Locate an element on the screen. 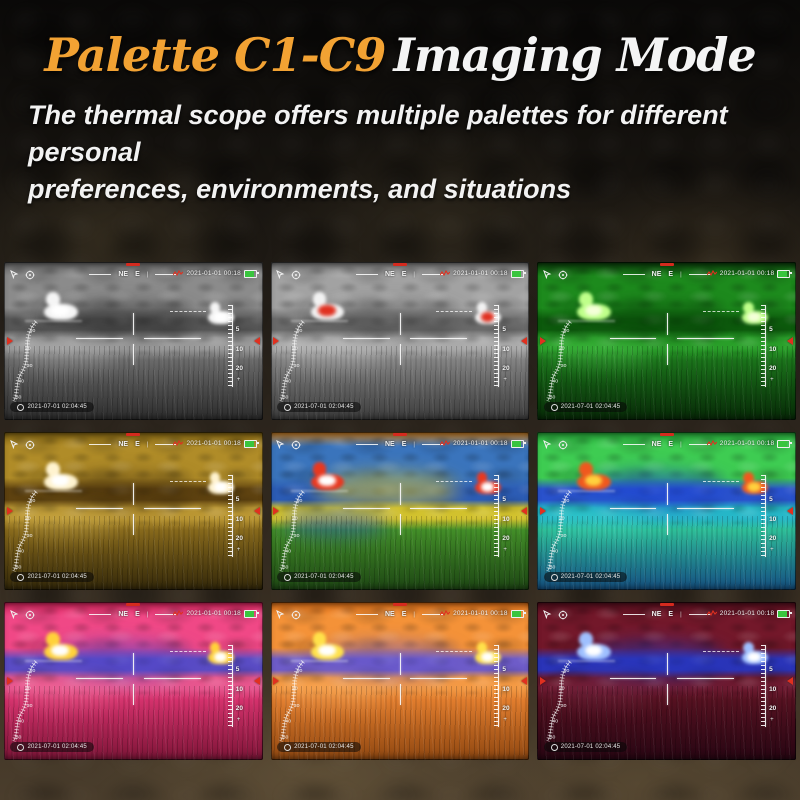 The height and width of the screenshot is (800, 800). heat-signature-left-deer is located at coordinates (594, 306).